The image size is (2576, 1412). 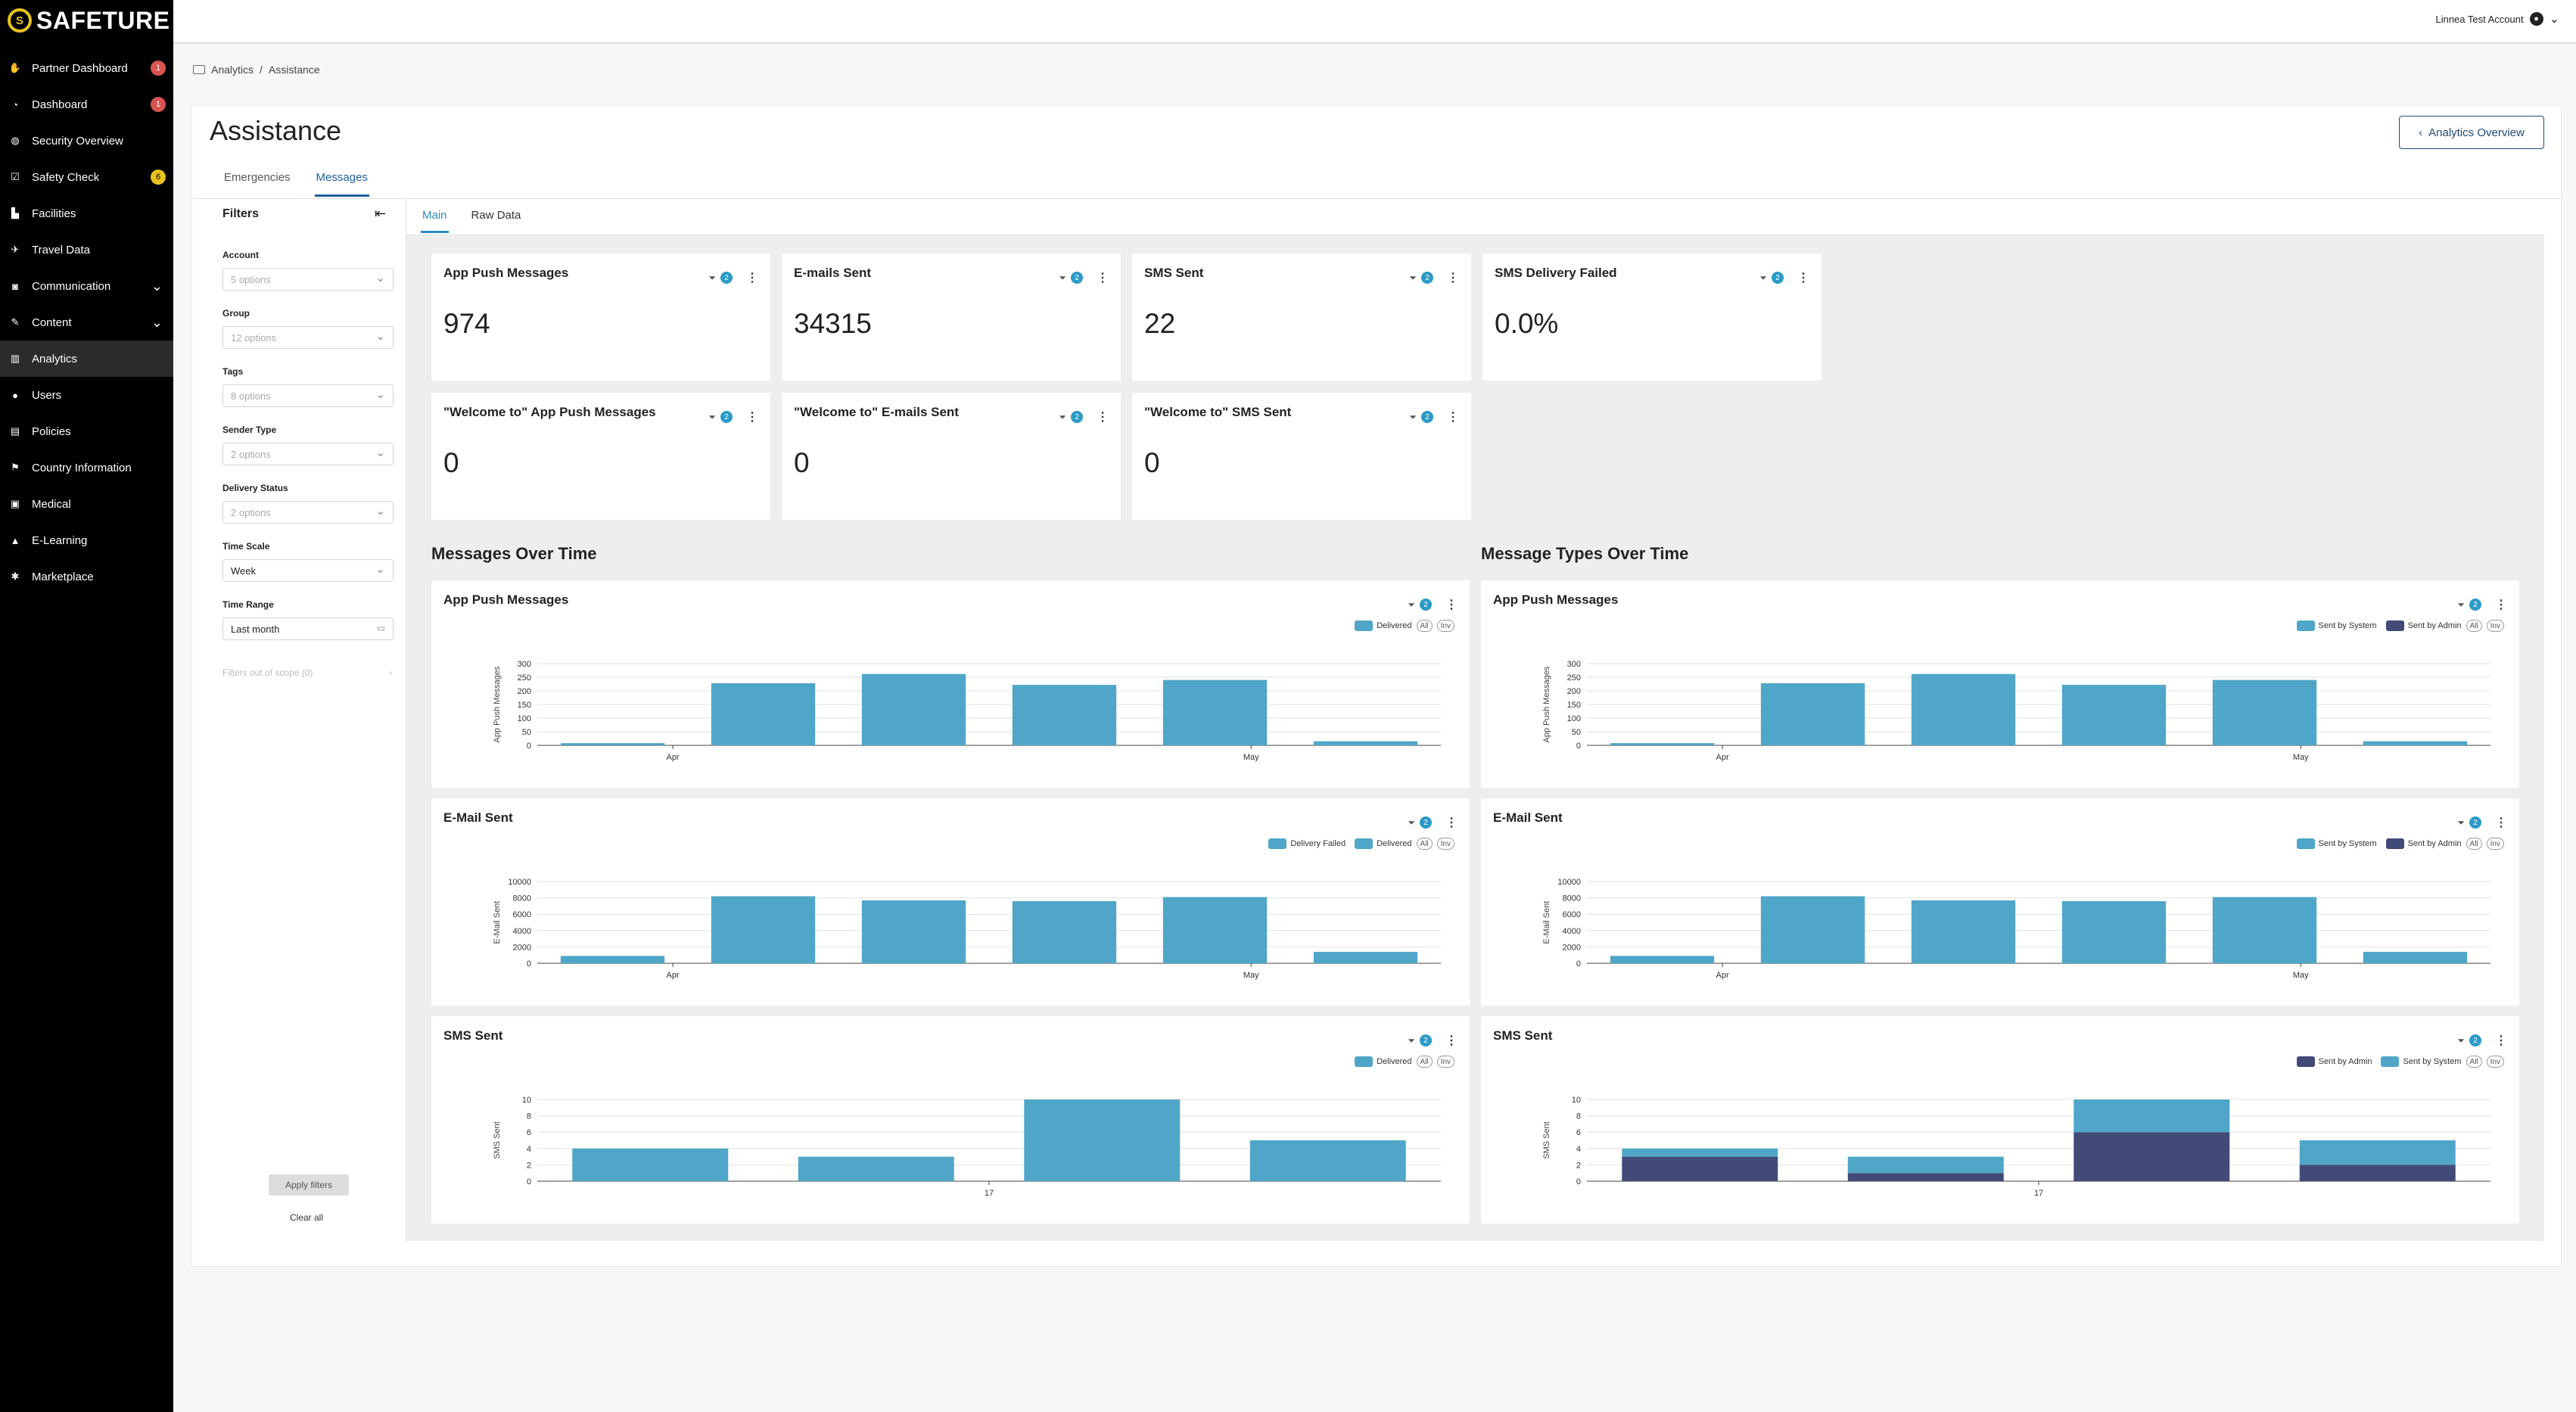 I want to click on clear-all-button: Clear all, so click(x=307, y=1217).